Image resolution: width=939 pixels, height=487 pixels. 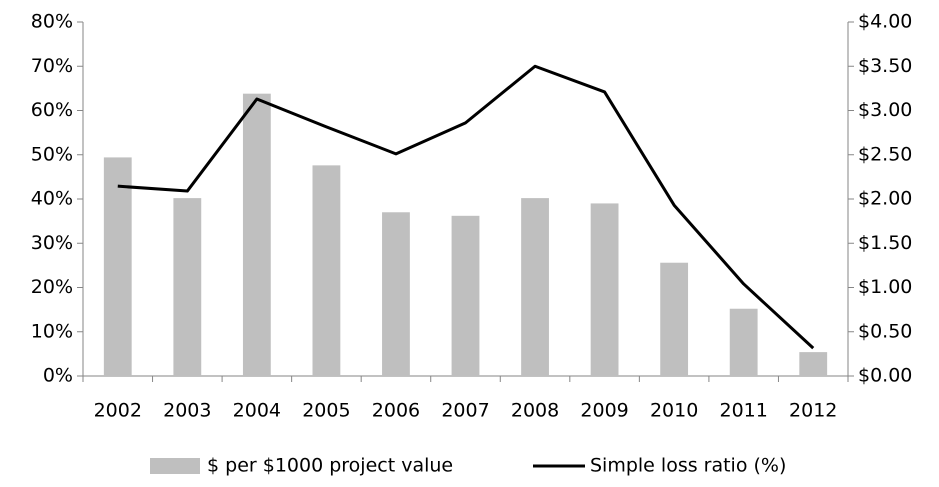 I want to click on x-tick-label: 2008, so click(x=535, y=411).